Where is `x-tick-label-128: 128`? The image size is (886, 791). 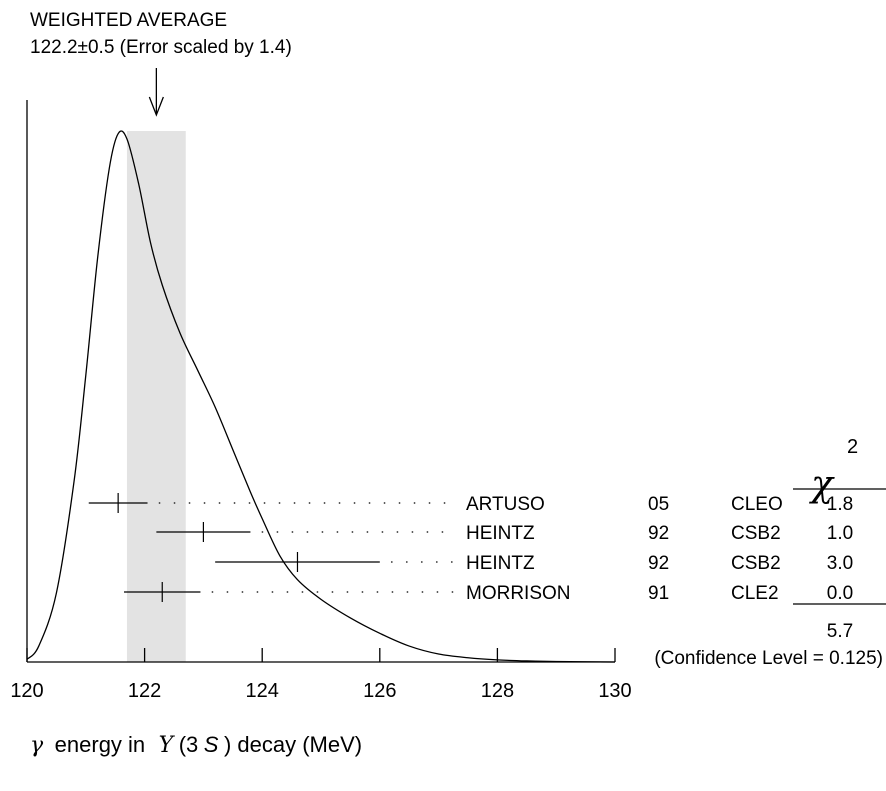 x-tick-label-128: 128 is located at coordinates (497, 691).